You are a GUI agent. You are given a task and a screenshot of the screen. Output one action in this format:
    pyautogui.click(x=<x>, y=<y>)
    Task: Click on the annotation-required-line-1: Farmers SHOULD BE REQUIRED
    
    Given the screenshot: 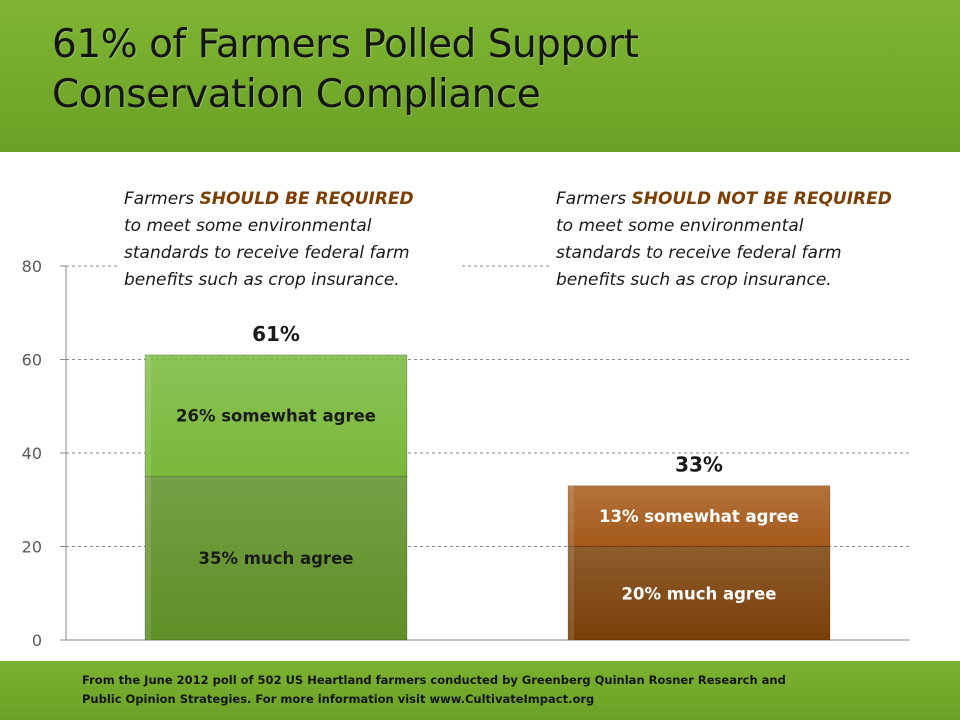 What is the action you would take?
    pyautogui.click(x=289, y=199)
    